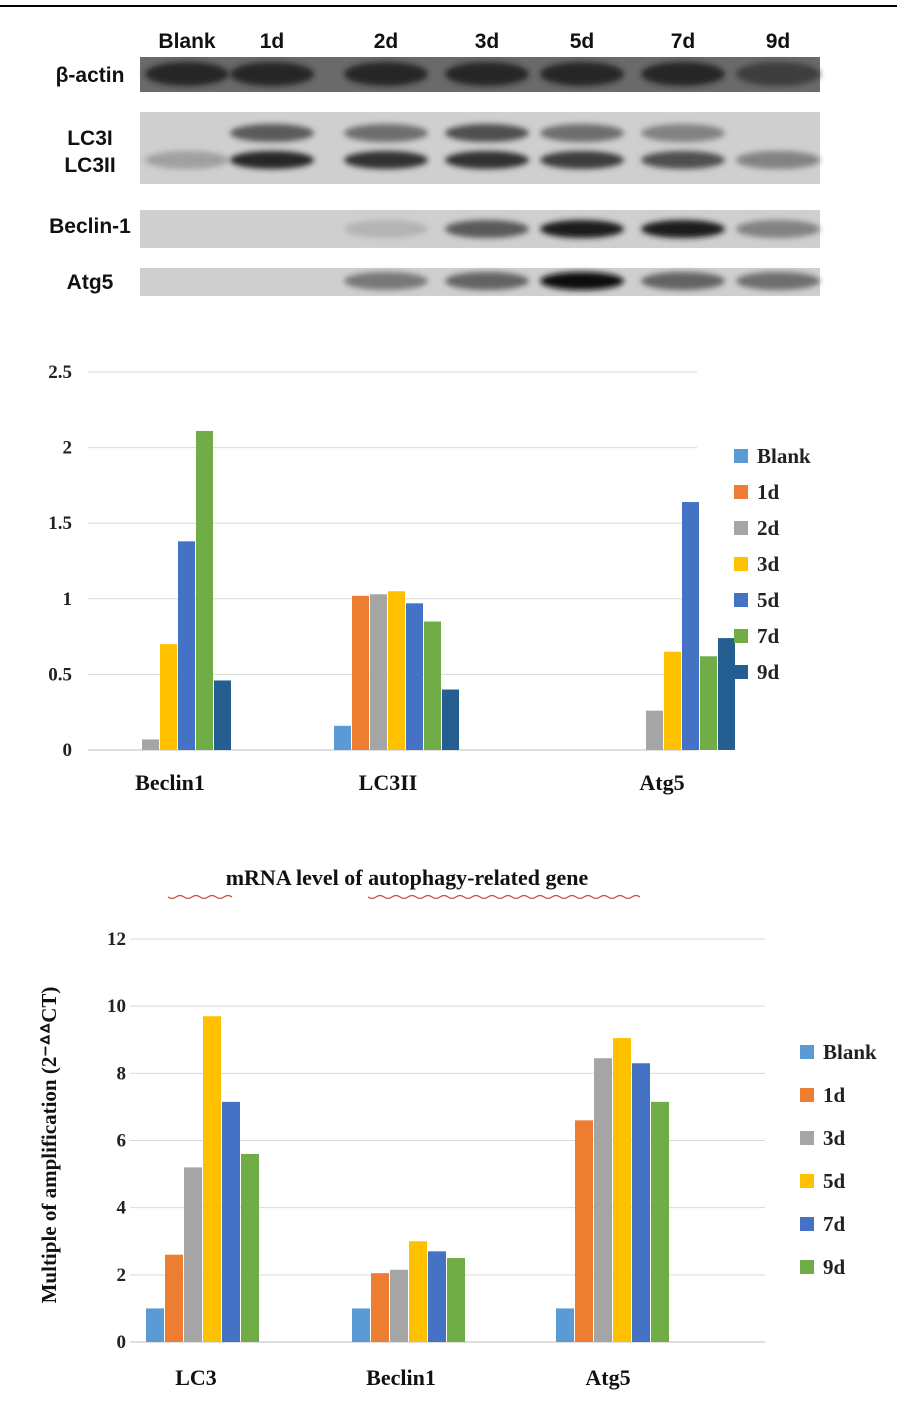 The image size is (897, 1407). Describe the element at coordinates (404, 897) in the screenshot. I see `spellcheck-underline` at that location.